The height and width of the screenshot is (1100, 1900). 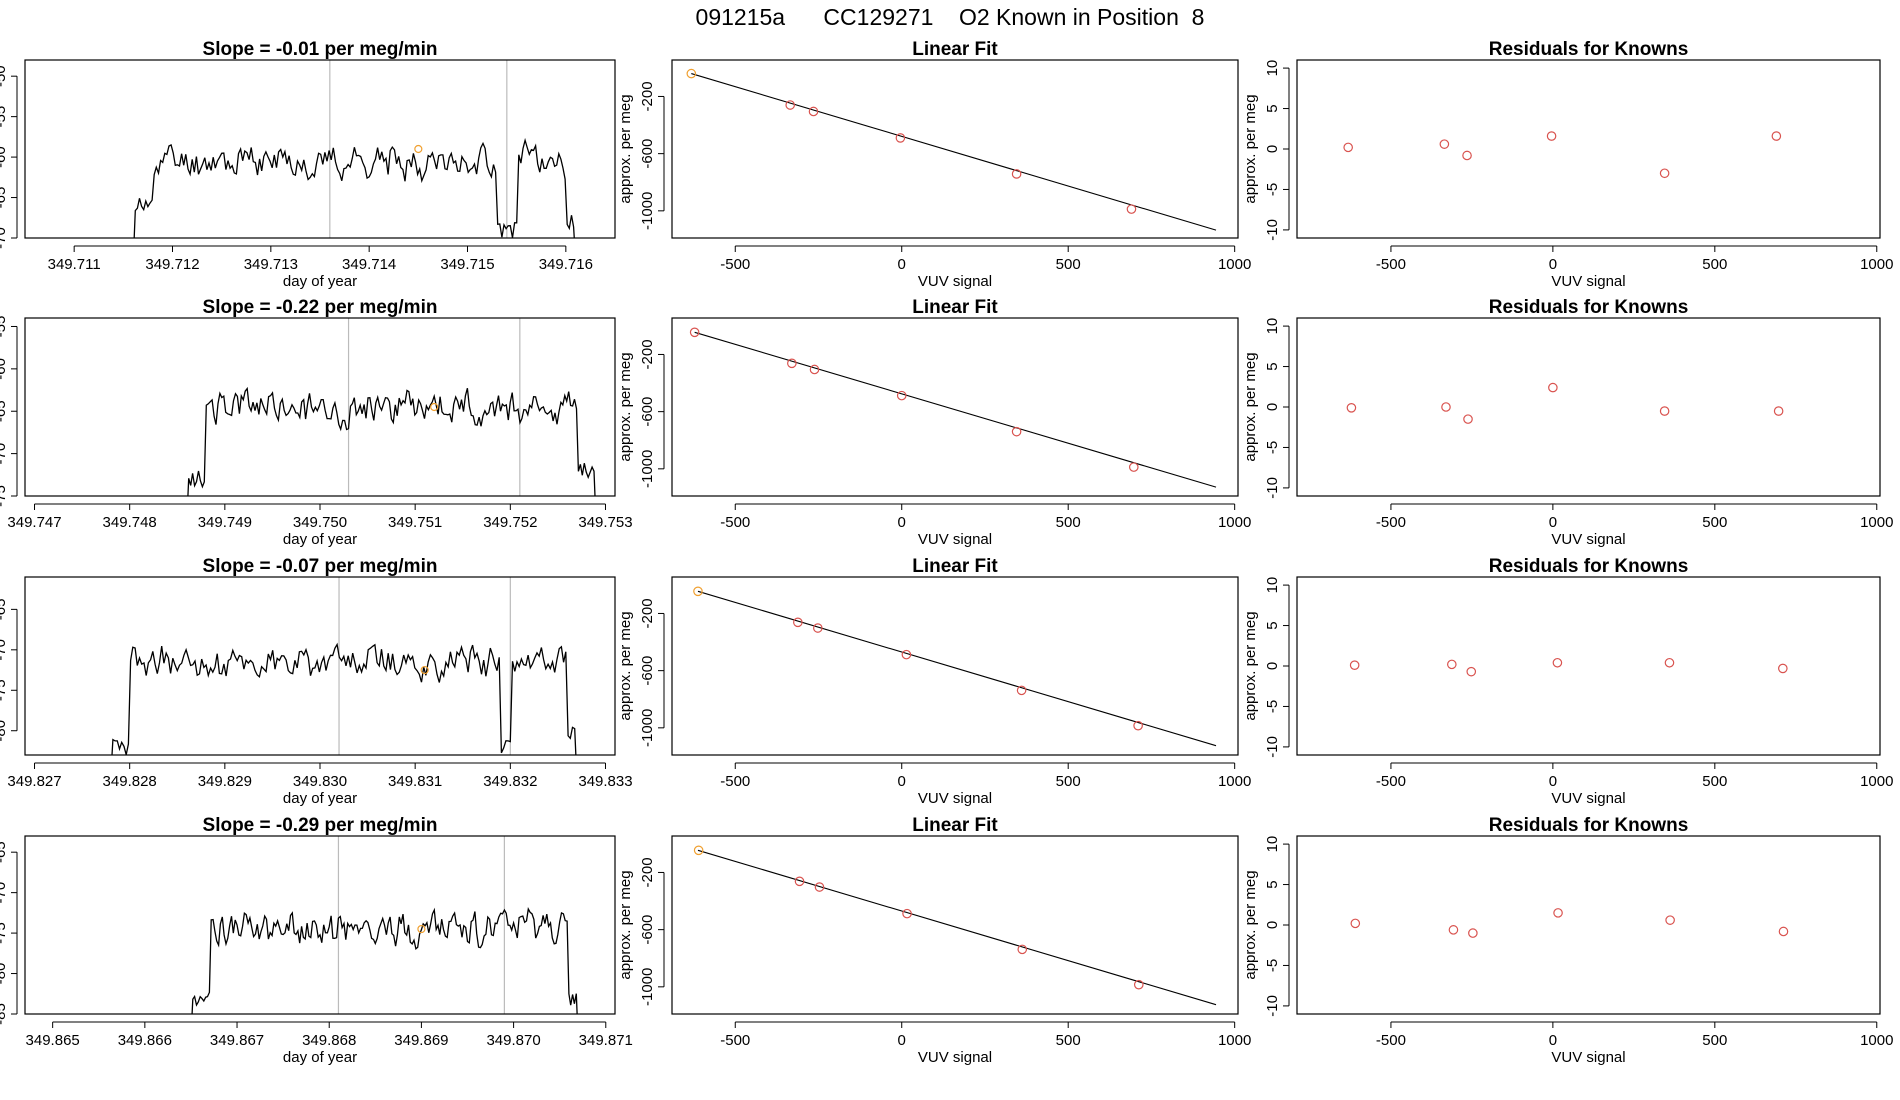 I want to click on y-tick-label: -65, so click(x=4, y=198).